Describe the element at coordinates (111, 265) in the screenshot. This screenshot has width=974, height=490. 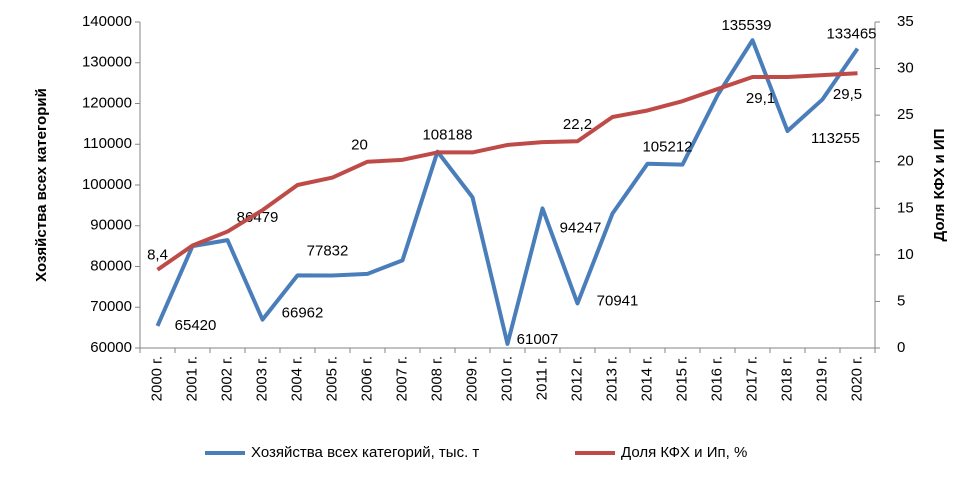
I see `y-tick-label: 80000` at that location.